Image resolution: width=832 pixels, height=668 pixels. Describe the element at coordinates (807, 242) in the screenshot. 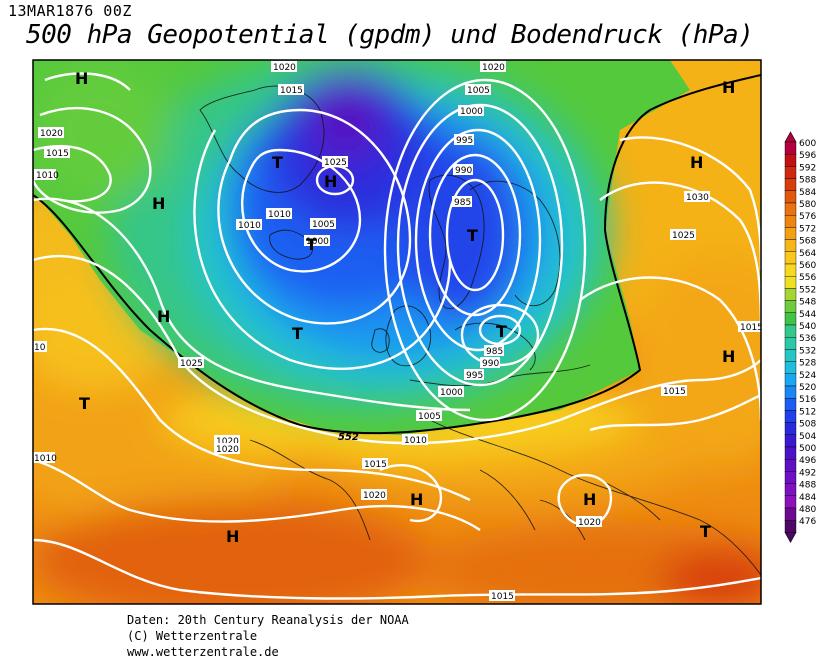

I see `legend-label: 568` at that location.